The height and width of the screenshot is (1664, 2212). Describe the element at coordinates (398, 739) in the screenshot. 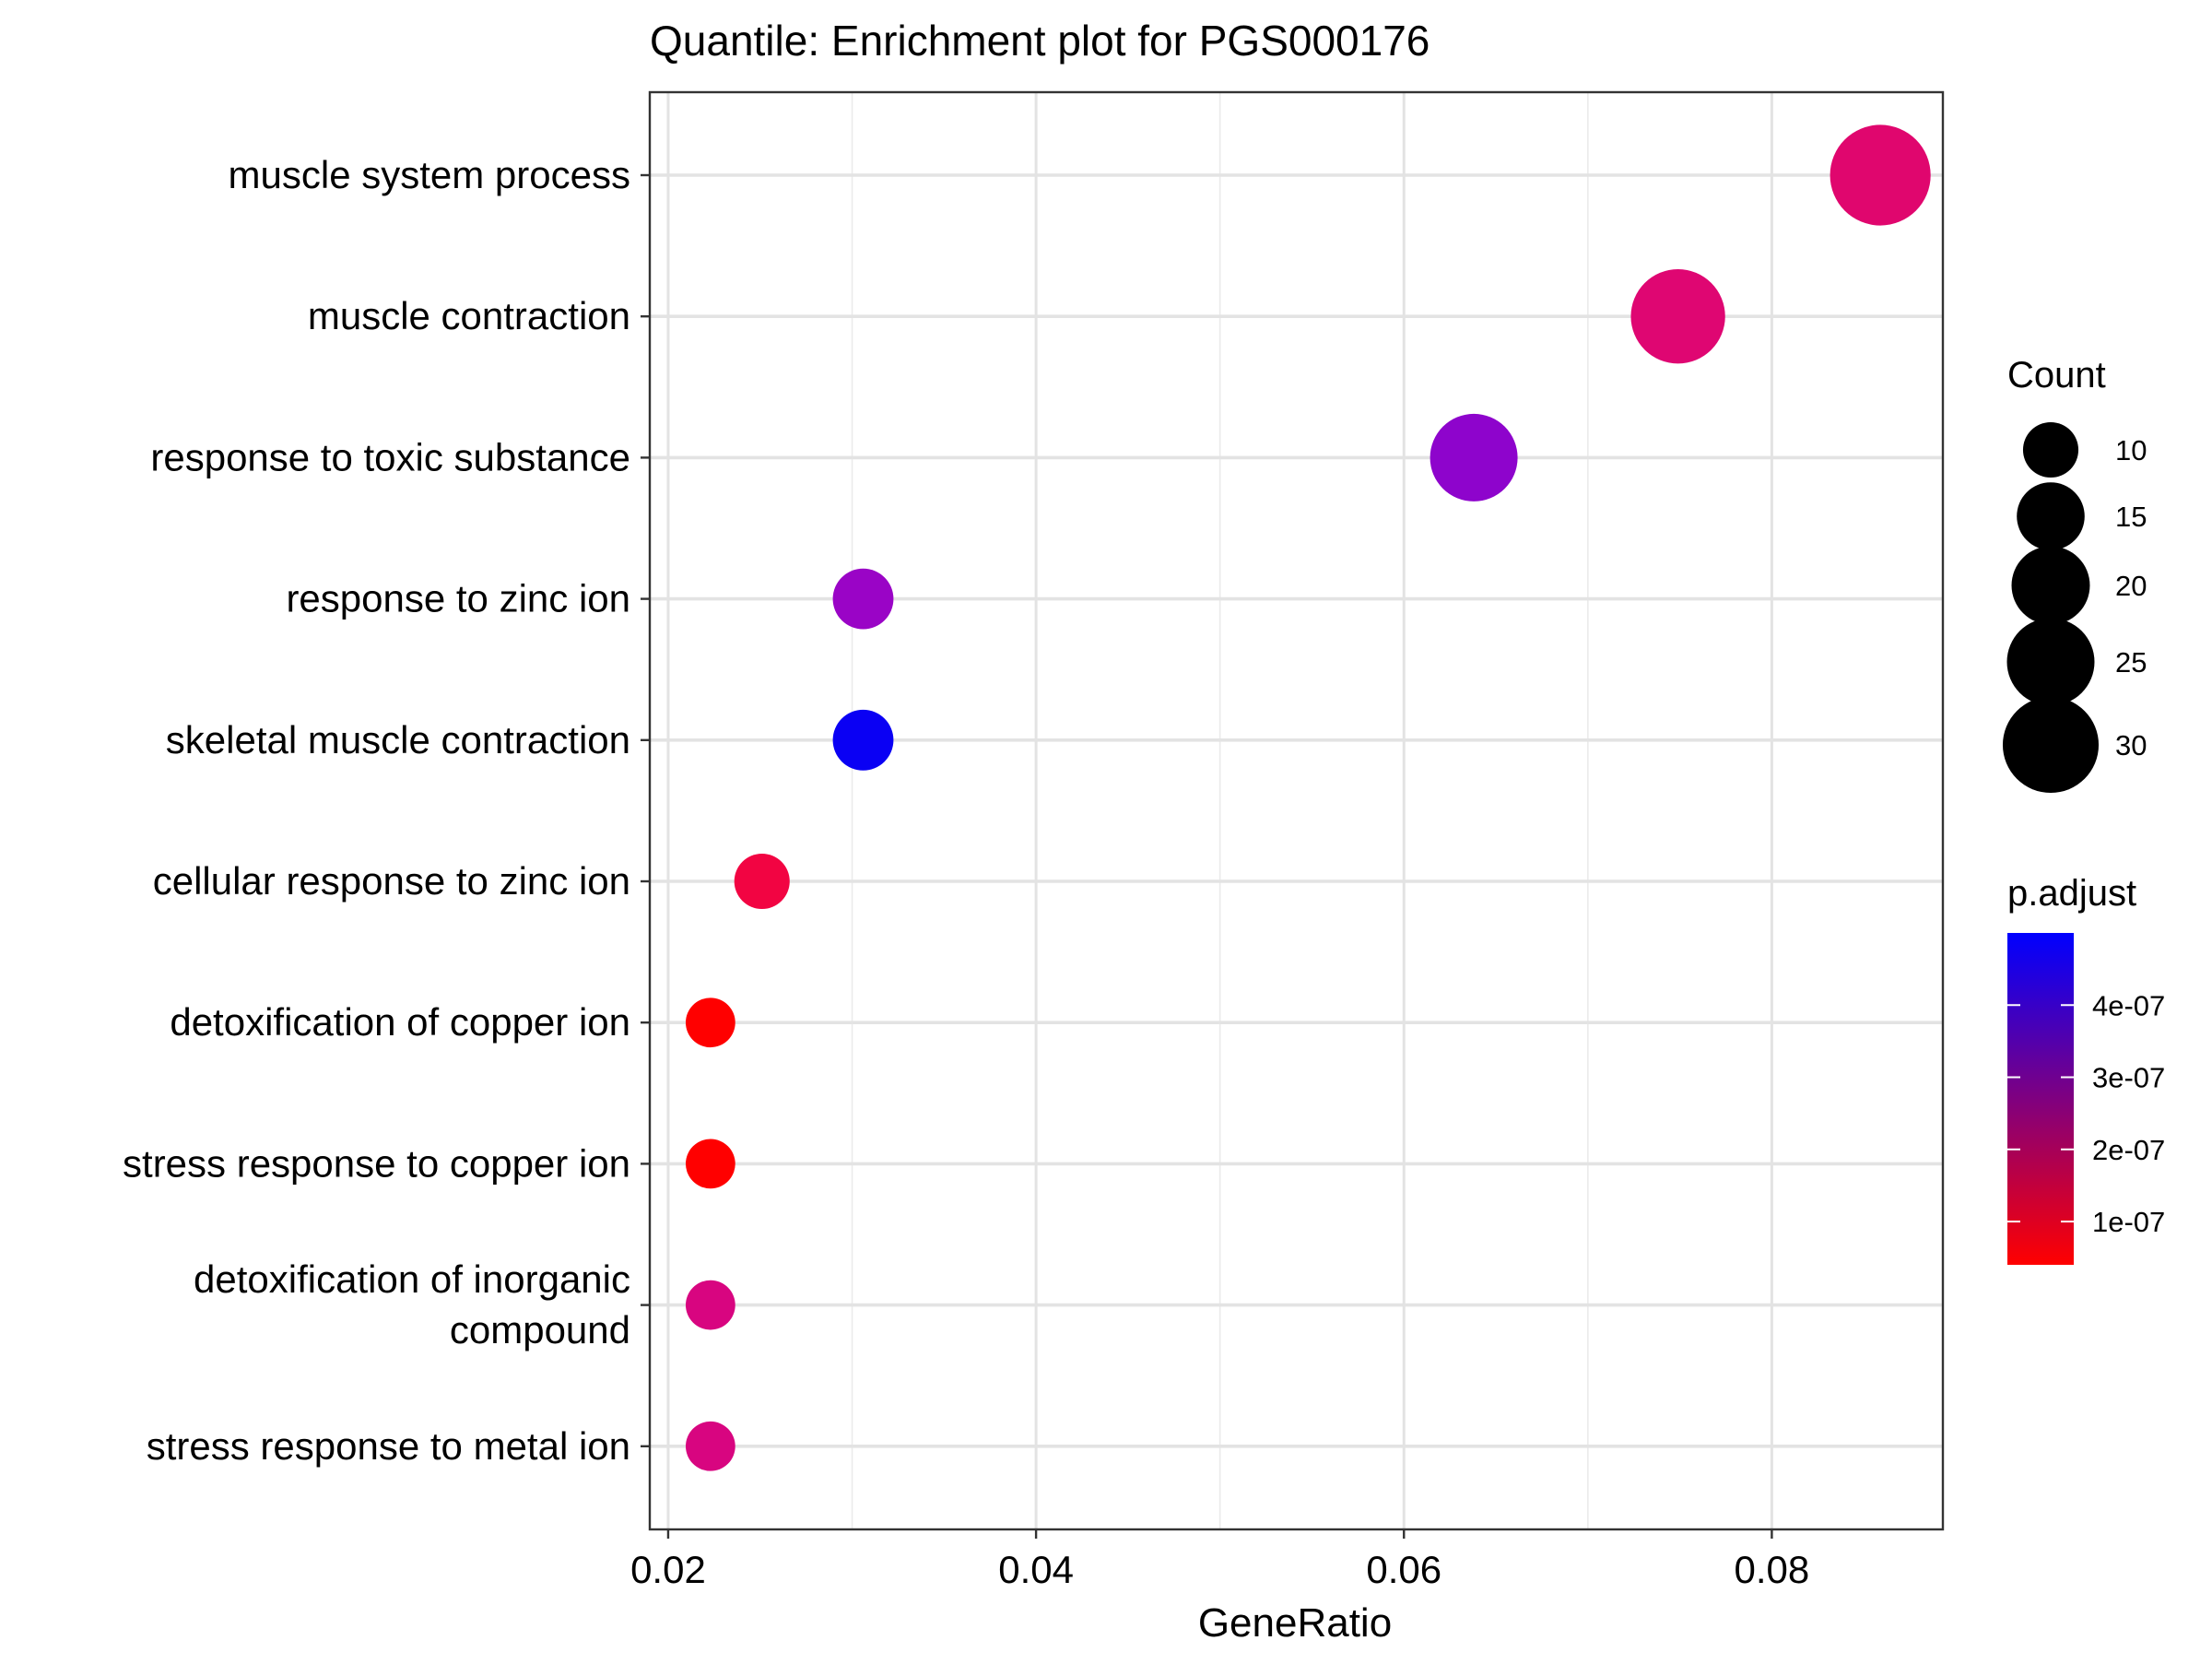

I see `category-label: skeletal muscle contraction` at that location.